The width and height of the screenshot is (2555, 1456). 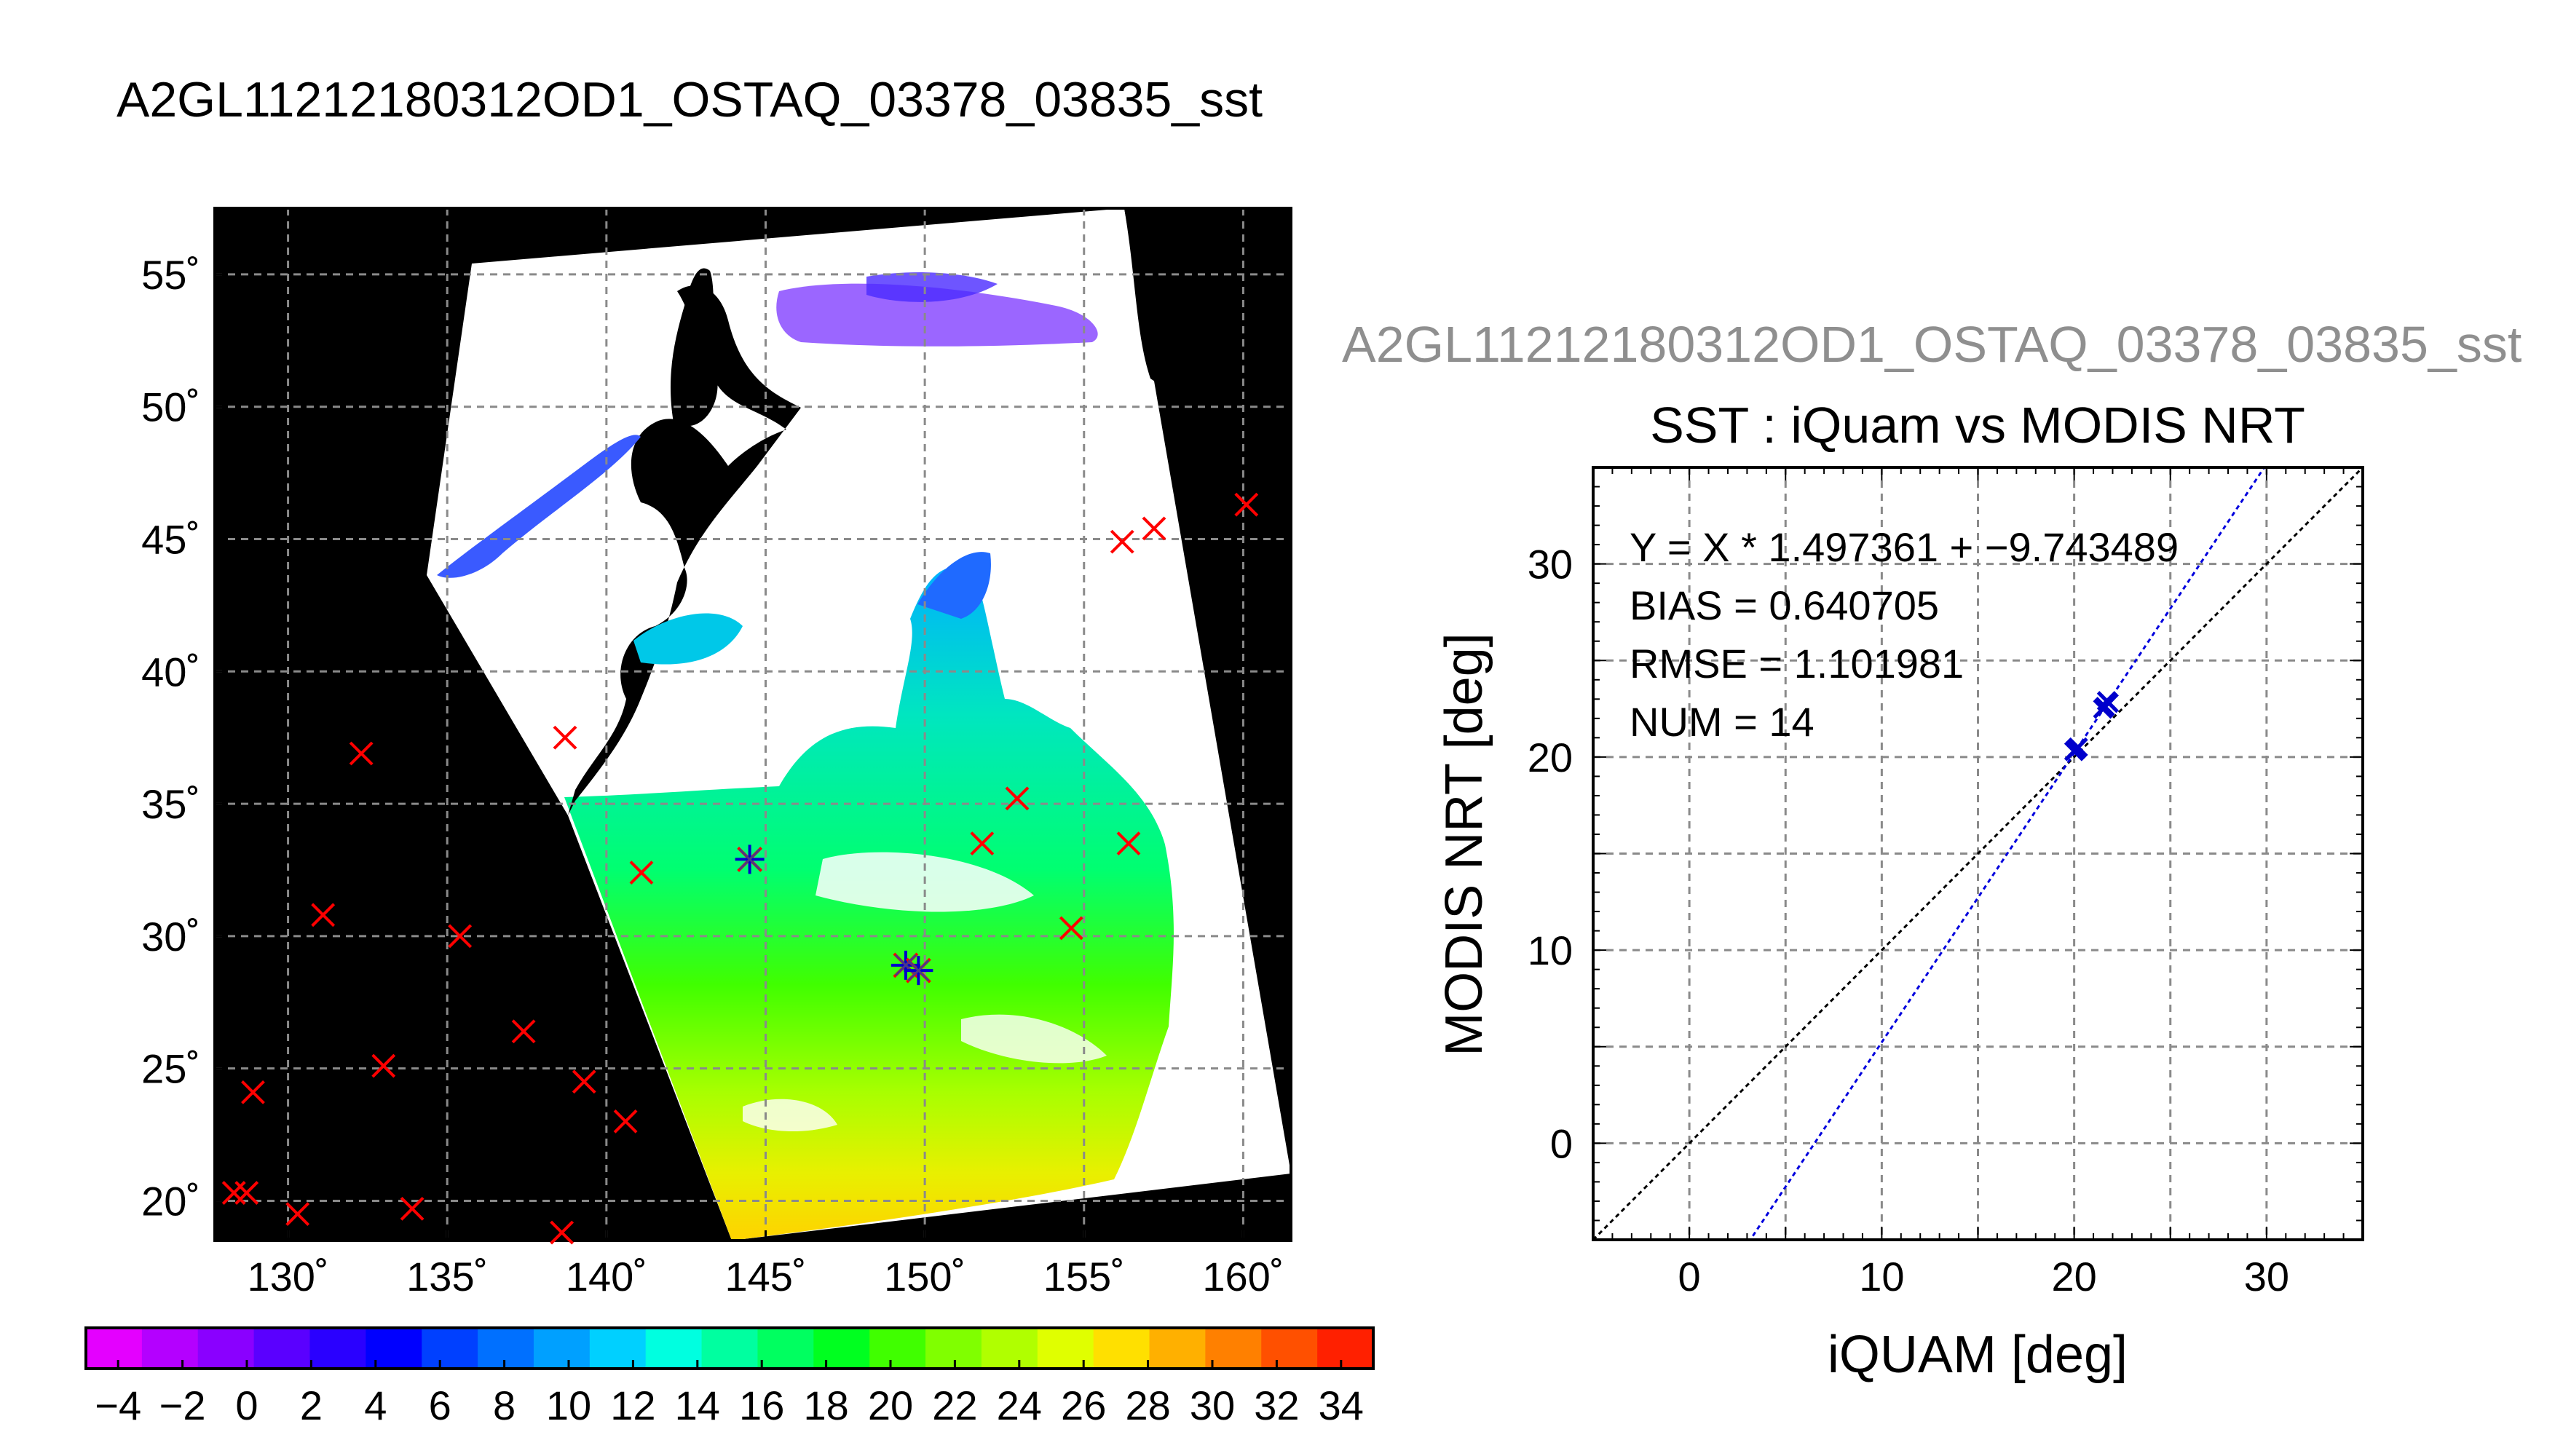 I want to click on colorbar-tick-label: 34, so click(x=1341, y=1405).